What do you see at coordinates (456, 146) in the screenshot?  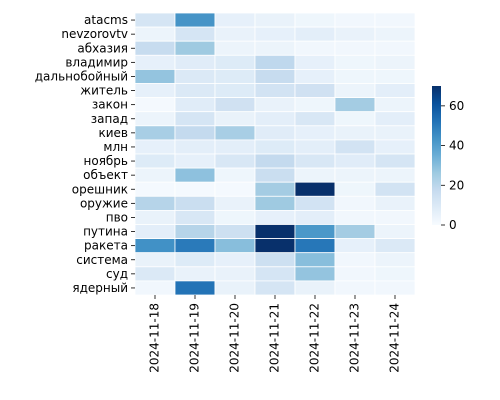 I see `colorbar-tick-label: 40` at bounding box center [456, 146].